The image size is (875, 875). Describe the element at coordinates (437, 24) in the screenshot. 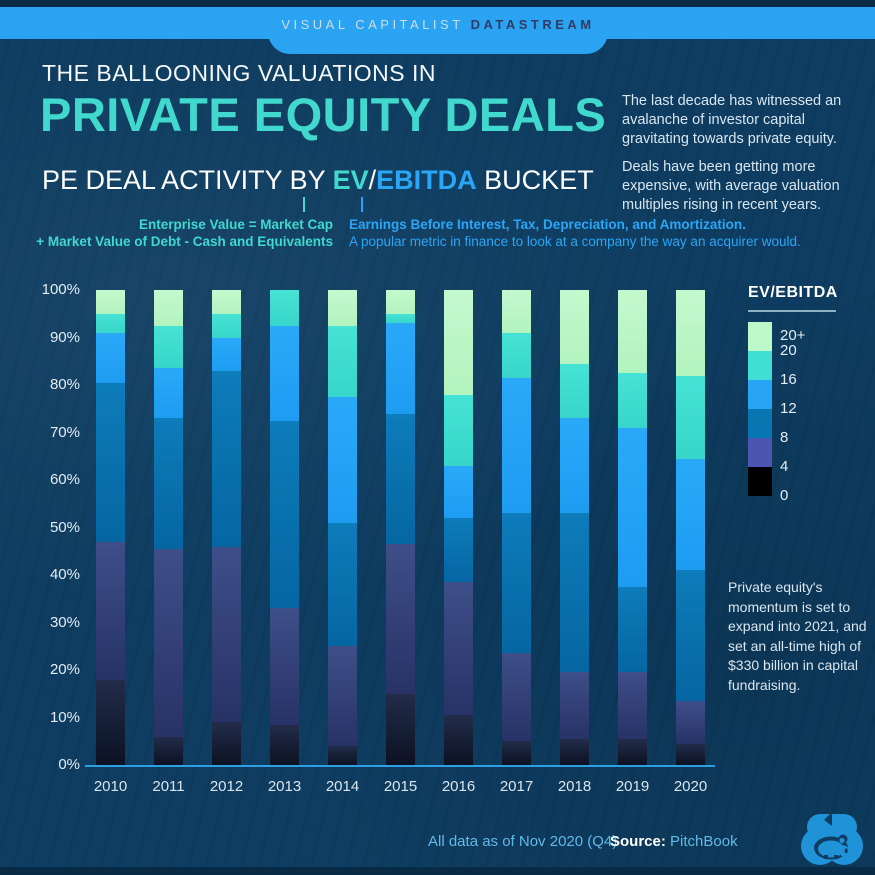

I see `brand-tab-text: VISUAL CAPITALIST DATASTREAM` at that location.